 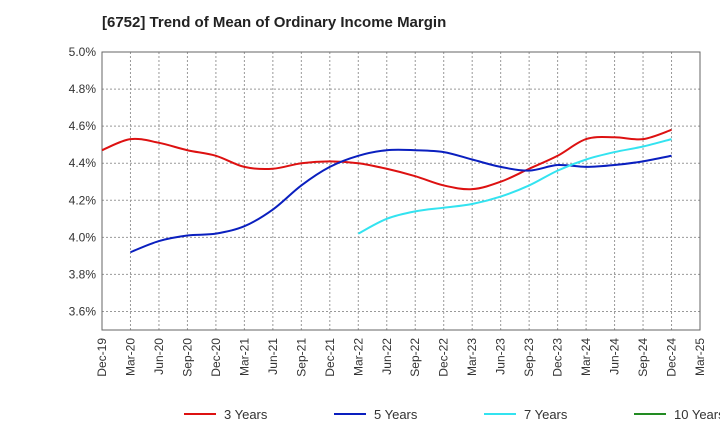 I want to click on legend-label-10-years: 10 Years, so click(x=697, y=414).